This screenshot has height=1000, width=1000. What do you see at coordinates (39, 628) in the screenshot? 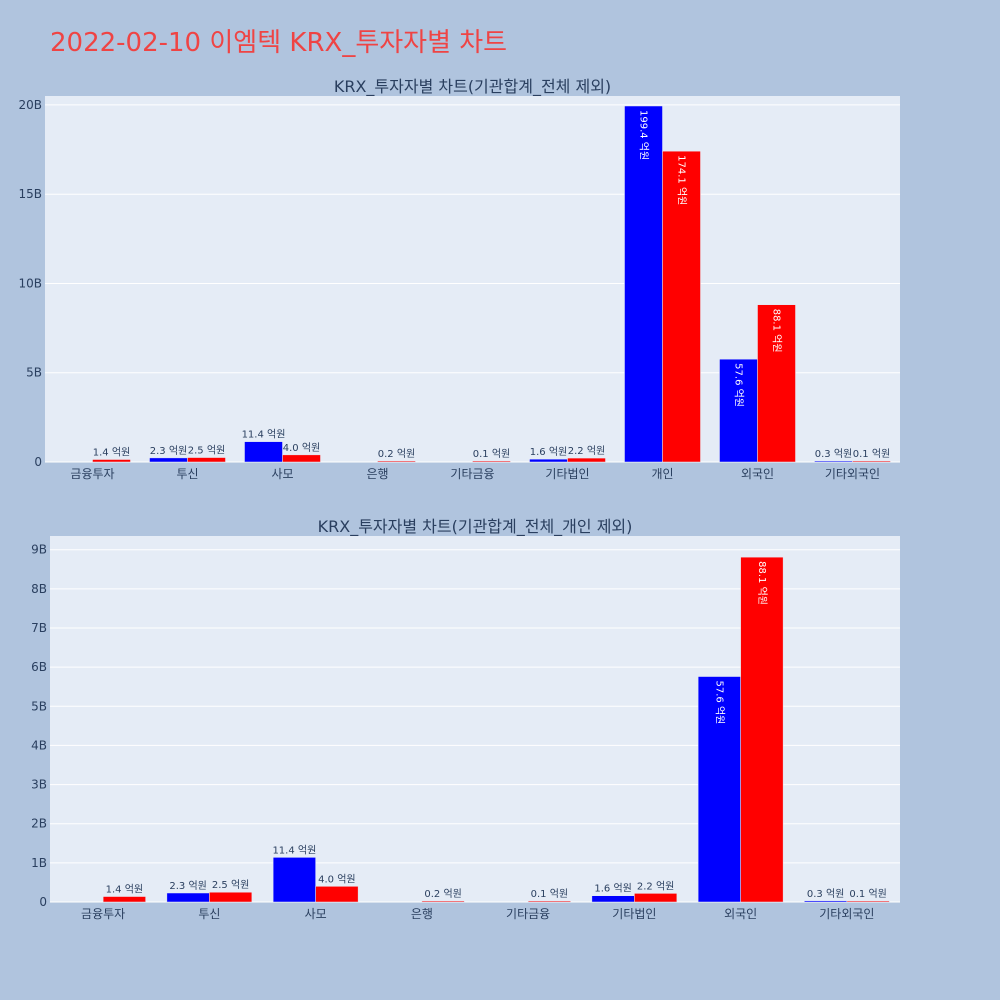
I see `y-tick-label: 7B` at bounding box center [39, 628].